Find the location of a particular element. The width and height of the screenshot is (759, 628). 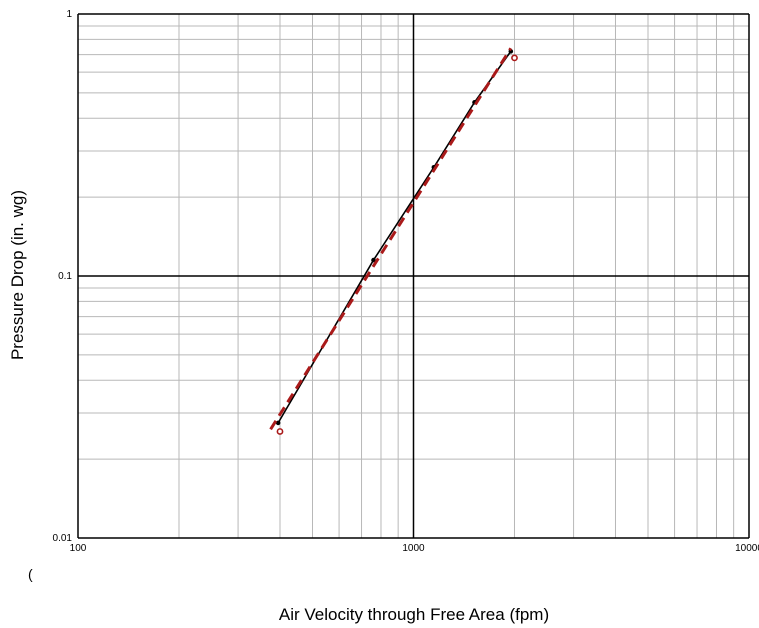

stray-parenthesis: ( is located at coordinates (30, 574).